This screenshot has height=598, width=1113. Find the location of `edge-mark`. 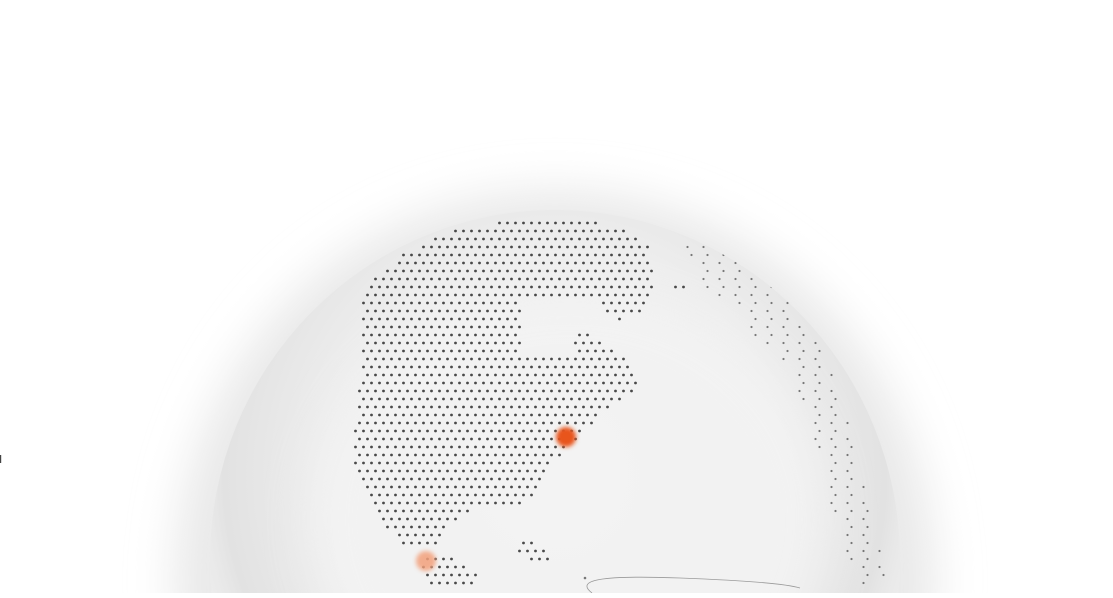

edge-mark is located at coordinates (1, 459).